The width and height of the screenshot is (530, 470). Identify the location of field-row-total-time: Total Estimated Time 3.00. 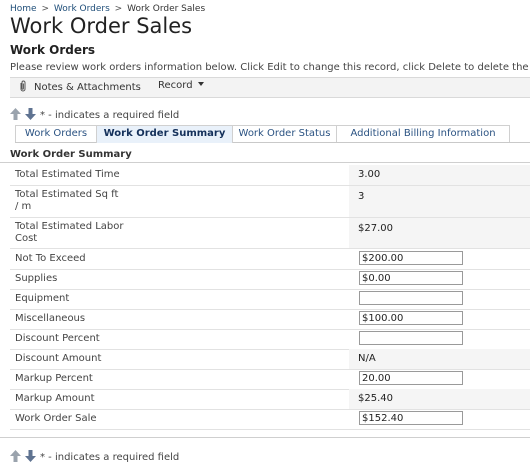
(270, 175).